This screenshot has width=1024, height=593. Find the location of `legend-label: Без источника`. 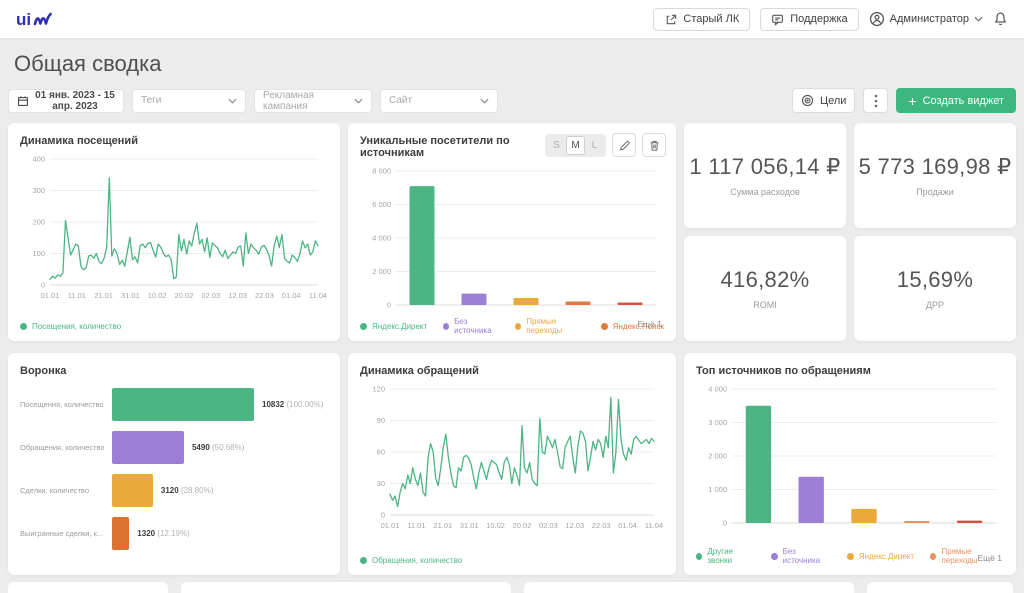

legend-label: Без источника is located at coordinates (801, 556).